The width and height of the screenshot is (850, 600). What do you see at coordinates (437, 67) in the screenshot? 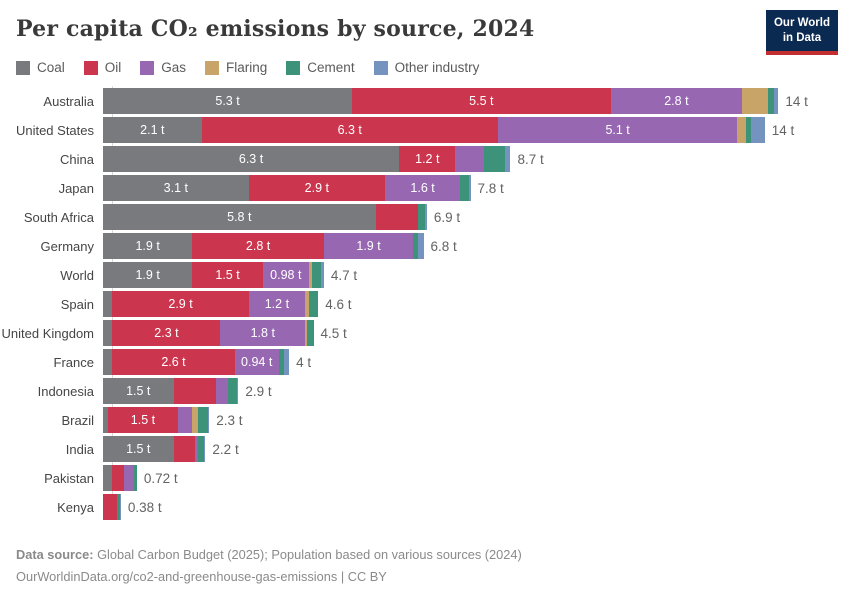
I see `legend-label-other-industry: Other industry` at bounding box center [437, 67].